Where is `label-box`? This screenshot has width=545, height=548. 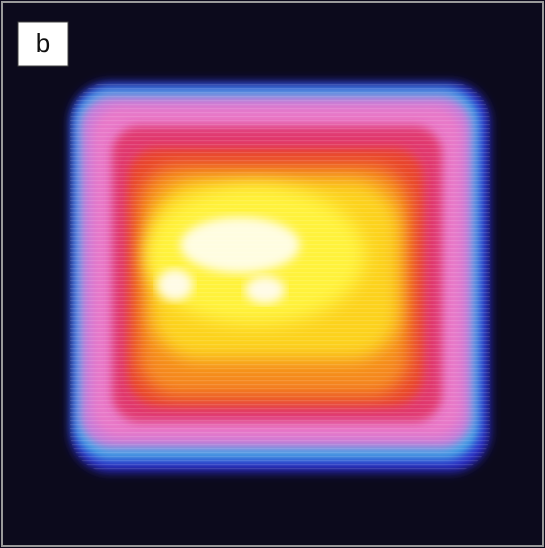
label-box is located at coordinates (43, 44).